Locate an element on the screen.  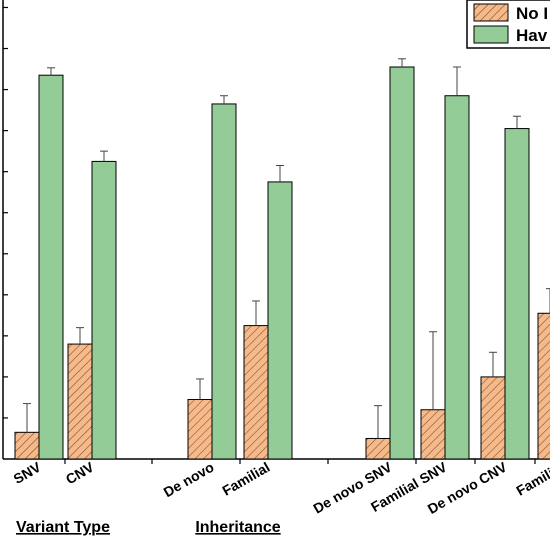
group-label: Inheritance is located at coordinates (237, 527).